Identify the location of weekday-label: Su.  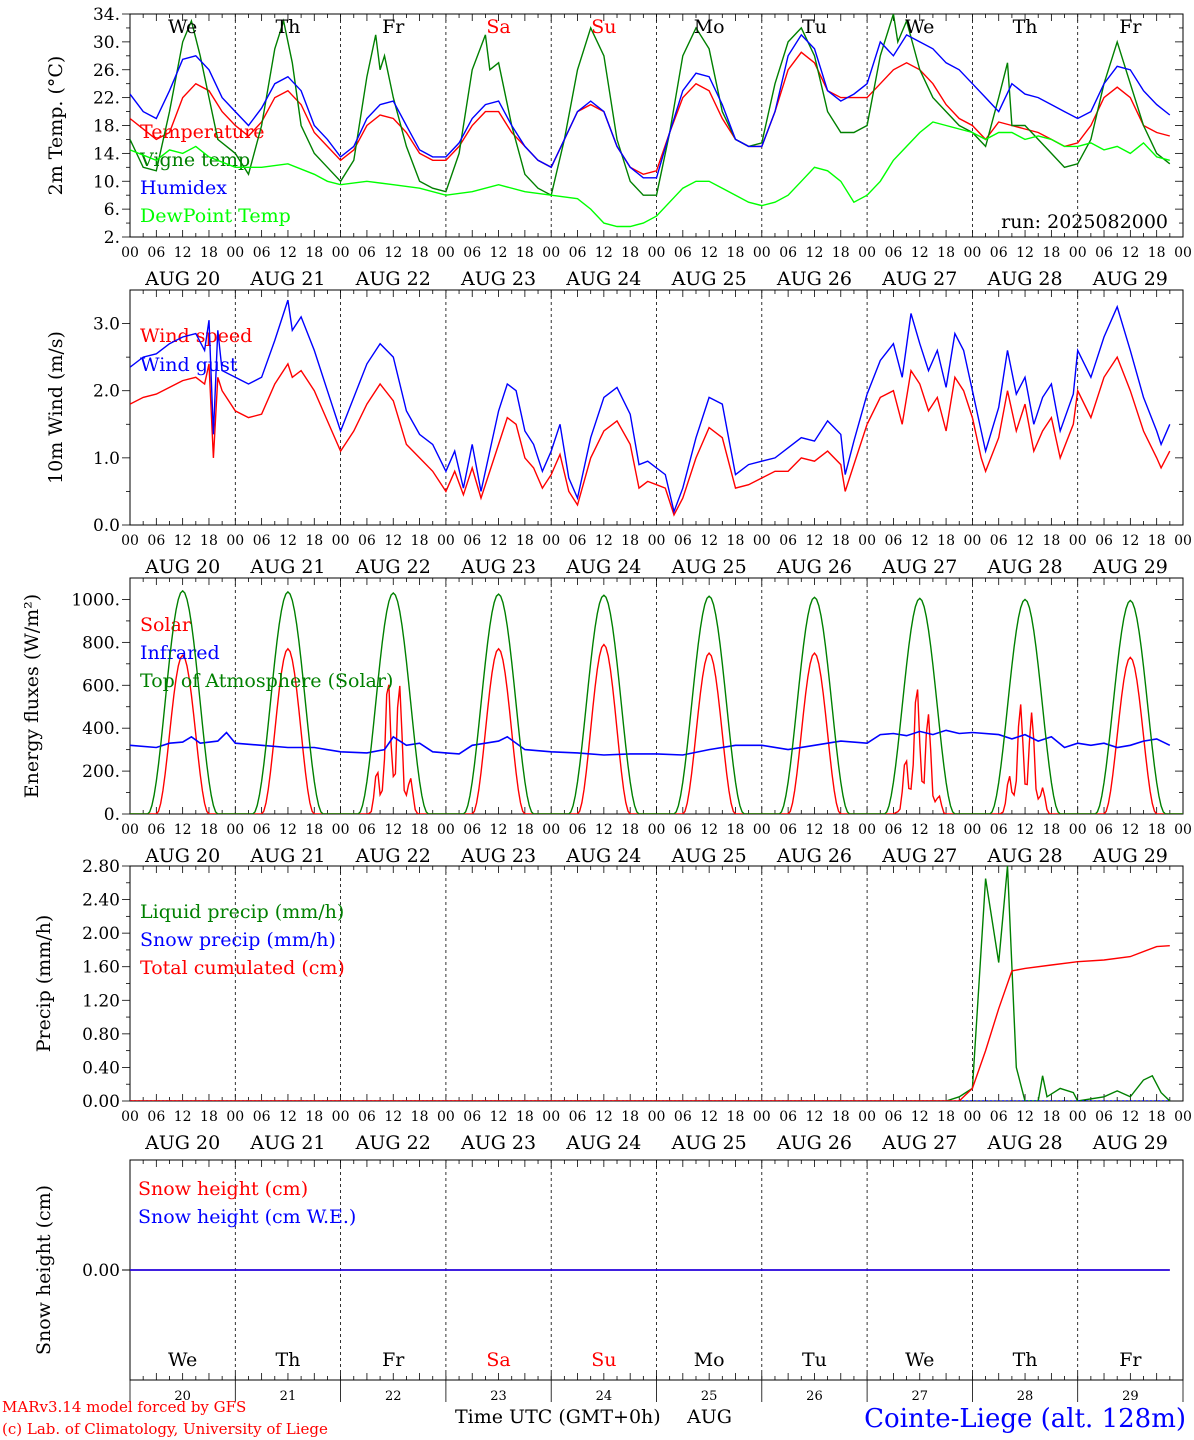
(603, 1360).